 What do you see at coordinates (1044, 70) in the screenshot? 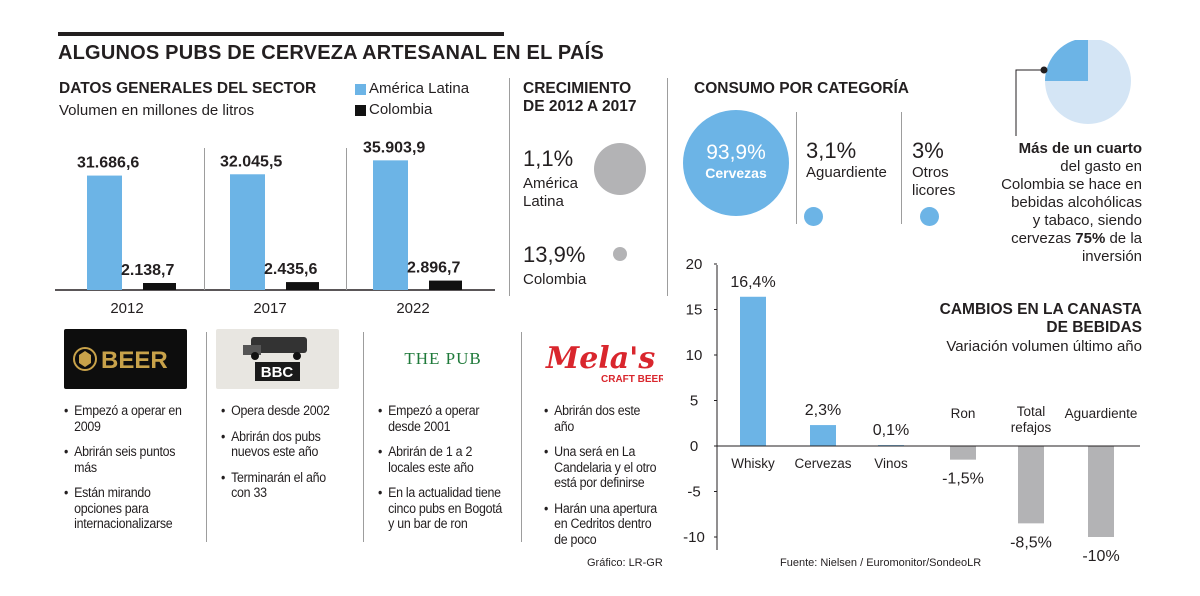
I see `pie-pointer-dot` at bounding box center [1044, 70].